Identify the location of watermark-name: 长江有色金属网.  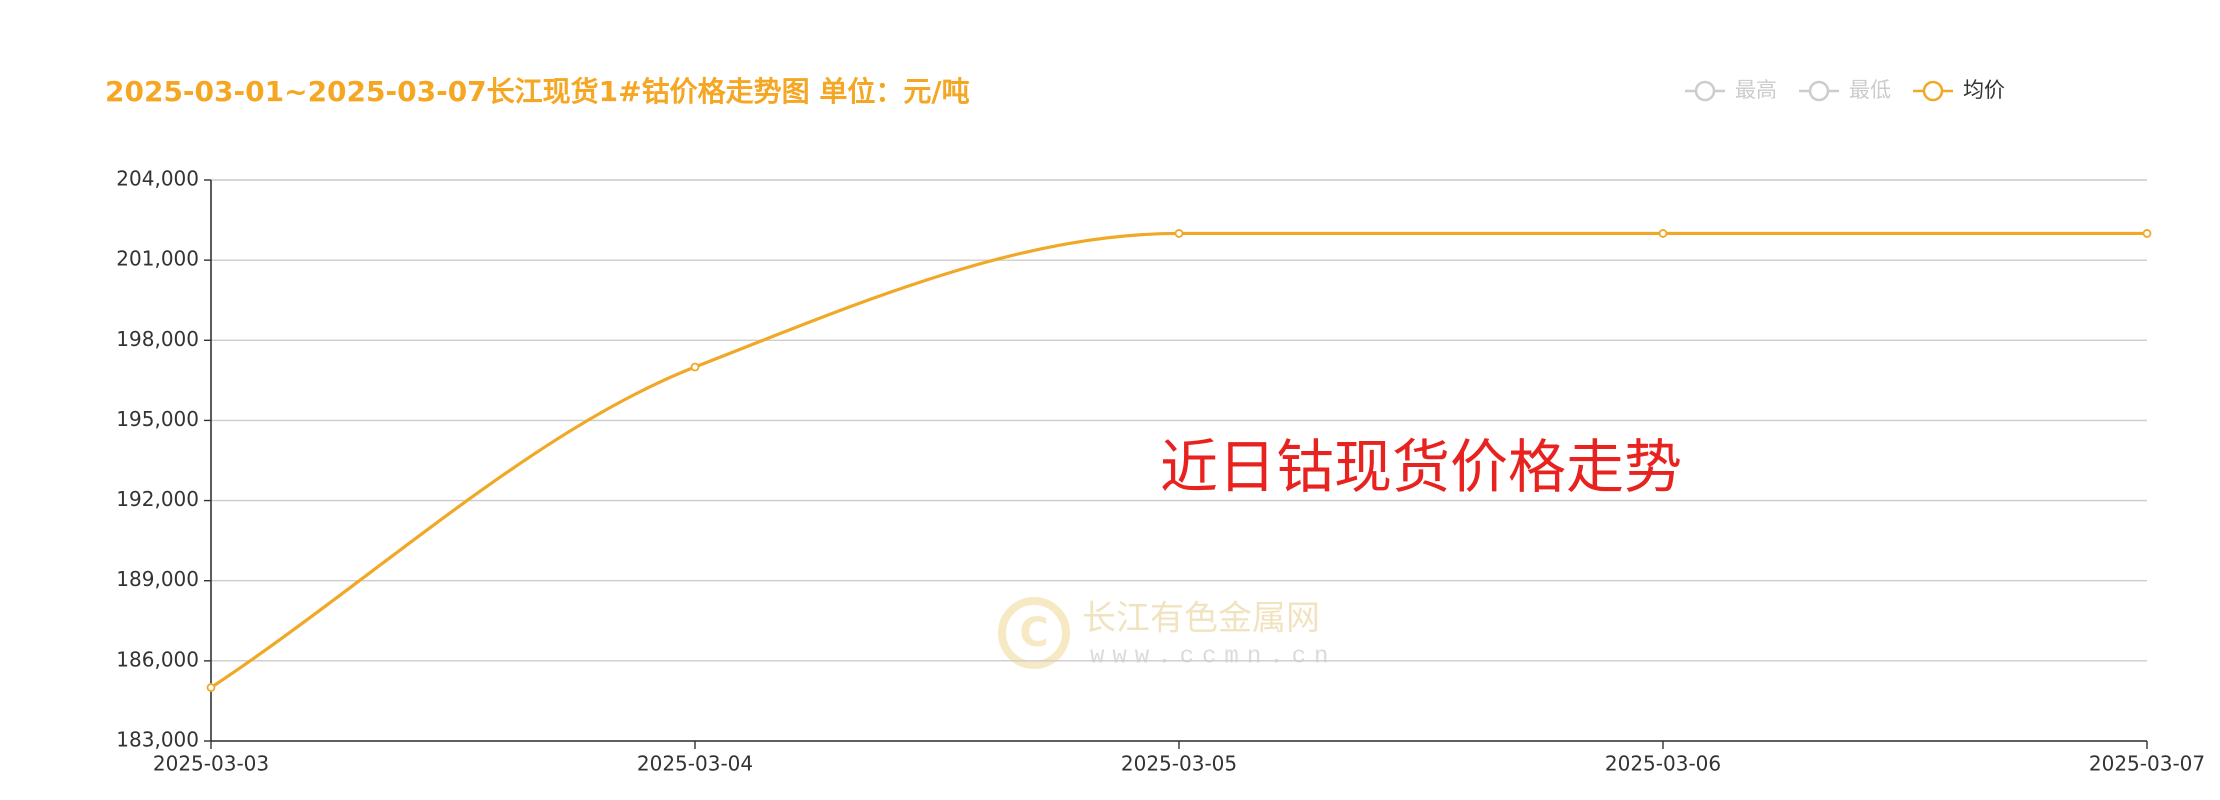
(1201, 619).